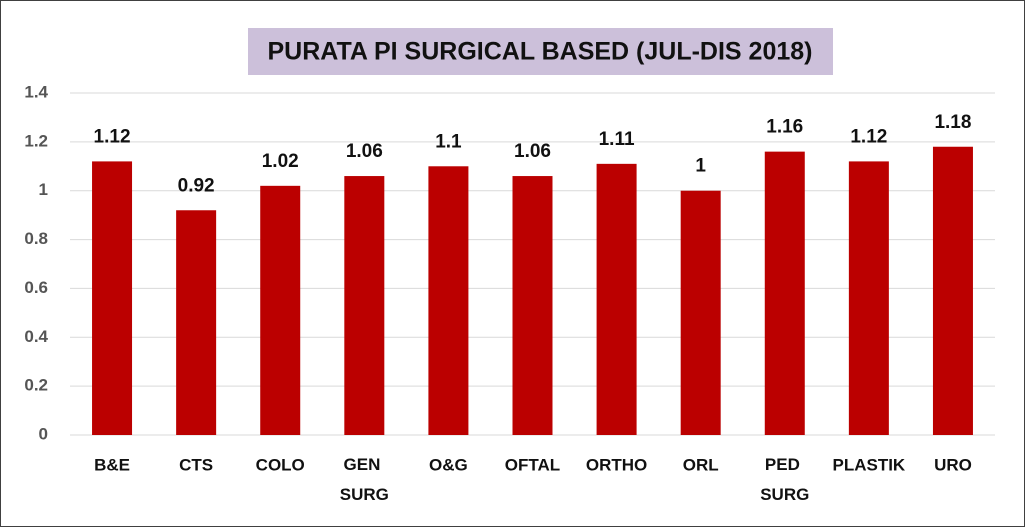 The height and width of the screenshot is (527, 1025). Describe the element at coordinates (364, 479) in the screenshot. I see `x-tick-label: GEN SURG` at that location.